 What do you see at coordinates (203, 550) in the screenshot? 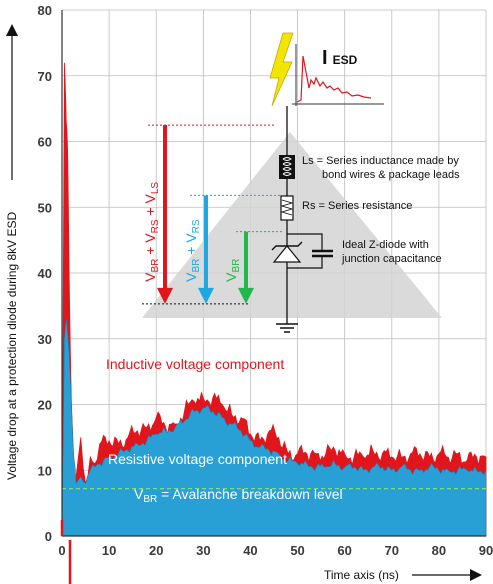
I see `x-tick-label: 30` at bounding box center [203, 550].